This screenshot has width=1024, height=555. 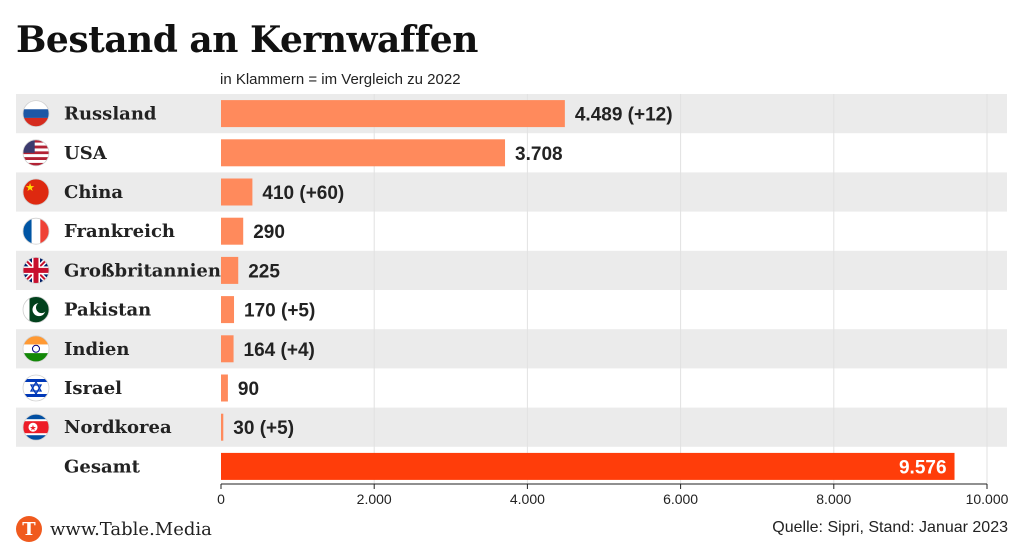 What do you see at coordinates (263, 428) in the screenshot?
I see `data-label-nordkorea: 30 (+5)` at bounding box center [263, 428].